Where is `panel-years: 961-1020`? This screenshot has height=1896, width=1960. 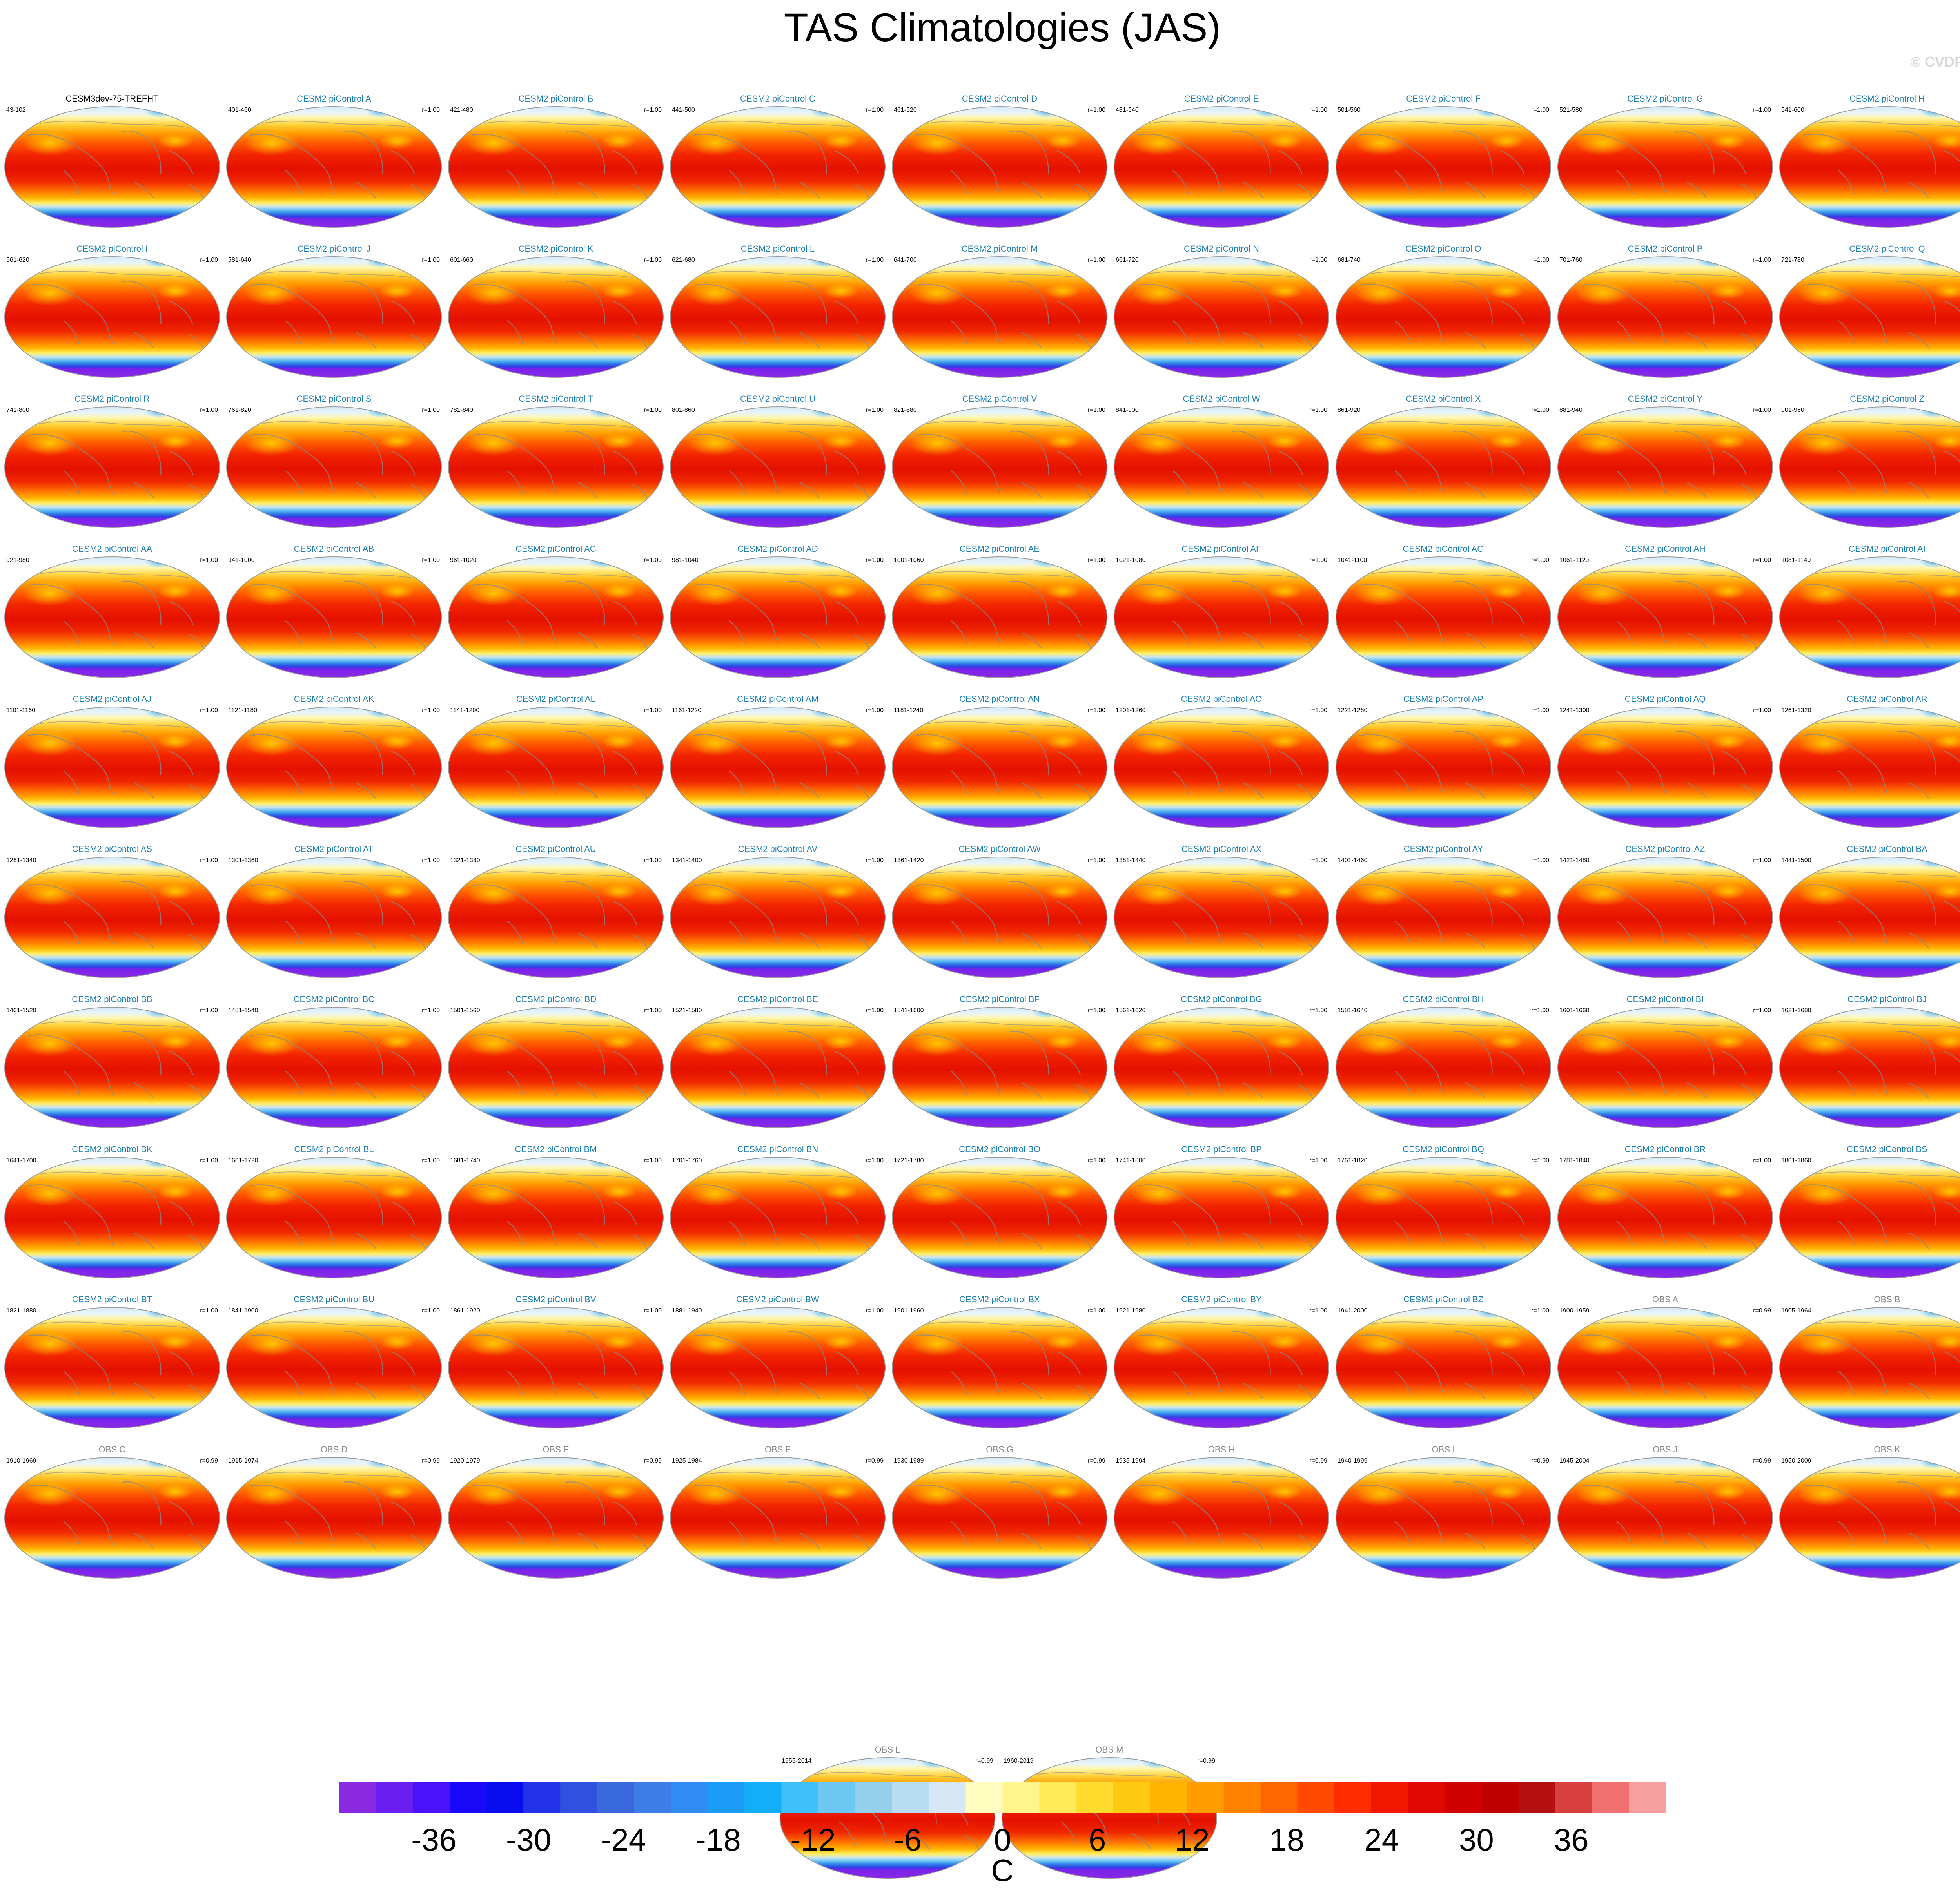
panel-years: 961-1020 is located at coordinates (463, 560).